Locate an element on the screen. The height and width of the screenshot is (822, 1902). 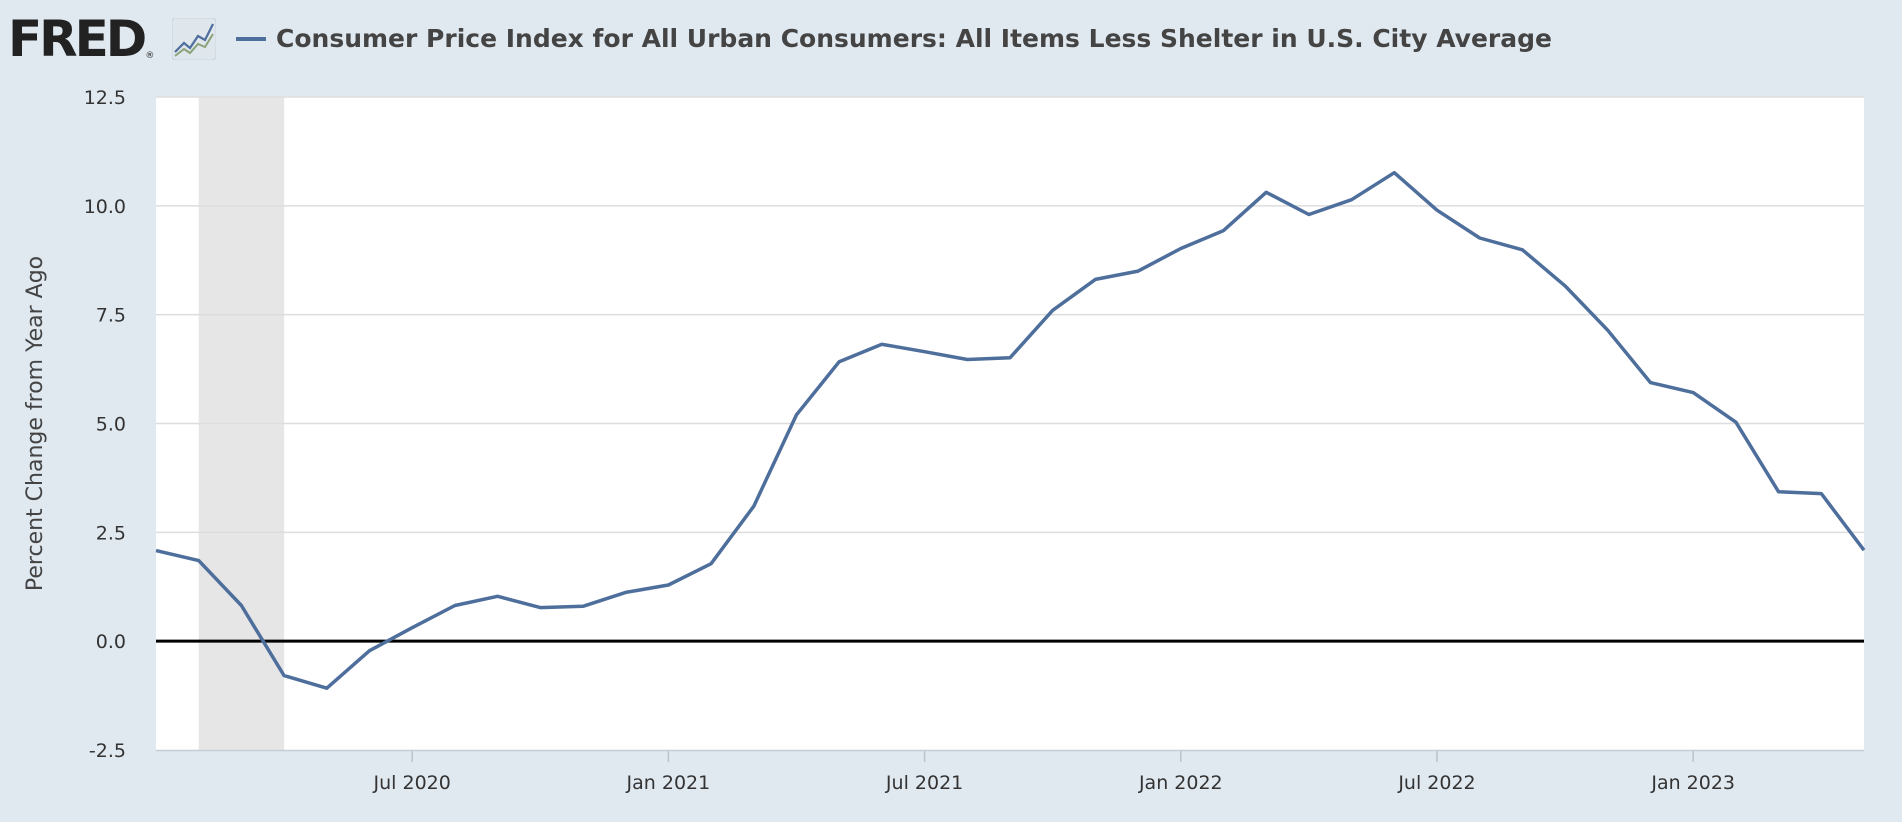
y-axis: 12.5 10.0 7.5 5.0 2.5 0.0 -2.5 is located at coordinates (105, 424).